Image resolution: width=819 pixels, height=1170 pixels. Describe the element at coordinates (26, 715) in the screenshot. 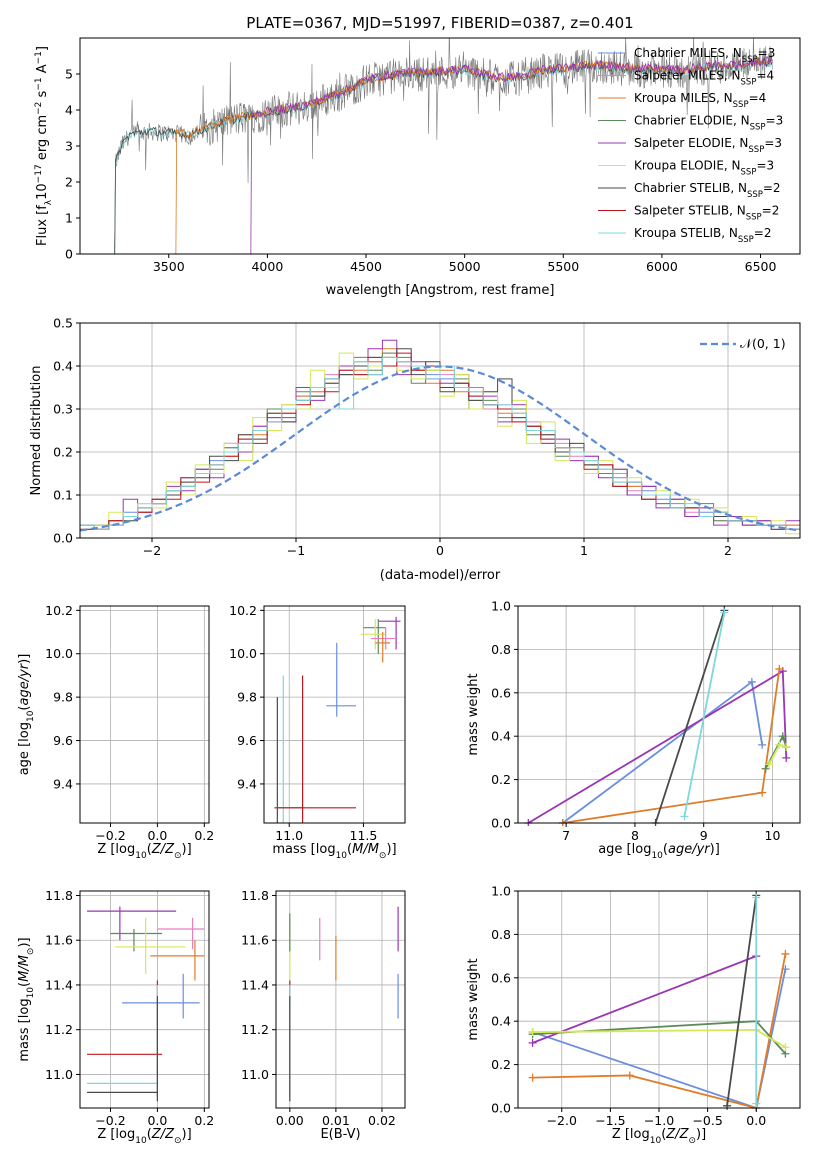

I see `age-z-panel-ylabel: age [log10(age/yr)]` at that location.